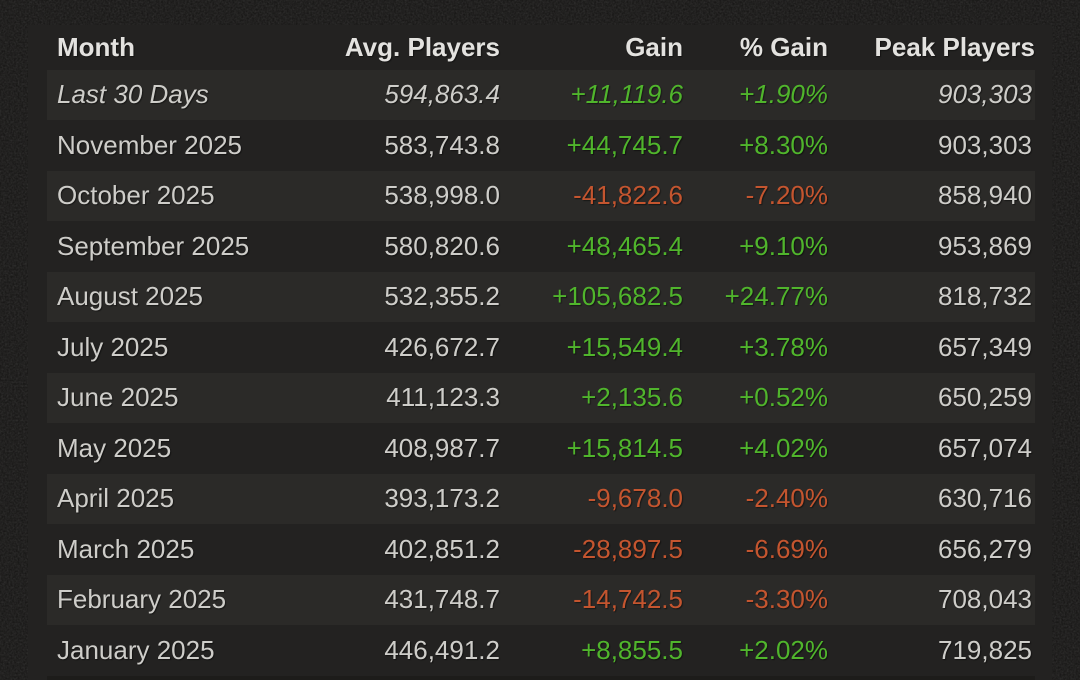  Describe the element at coordinates (442, 548) in the screenshot. I see `avg-players-cell: 402,851.2` at that location.